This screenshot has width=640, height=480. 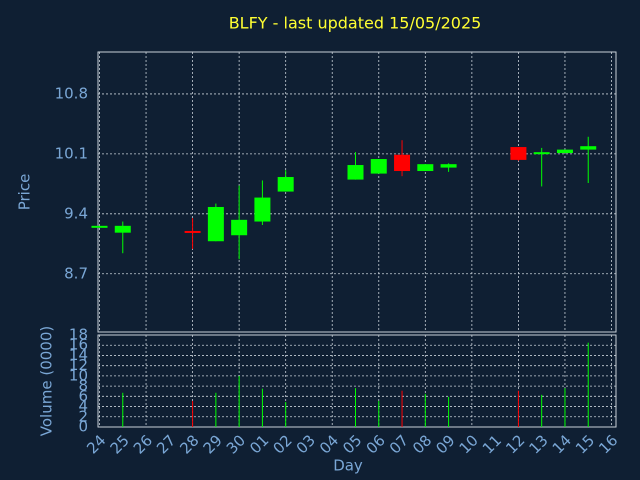 What do you see at coordinates (78, 355) in the screenshot?
I see `volume-tick-label: 14` at bounding box center [78, 355].